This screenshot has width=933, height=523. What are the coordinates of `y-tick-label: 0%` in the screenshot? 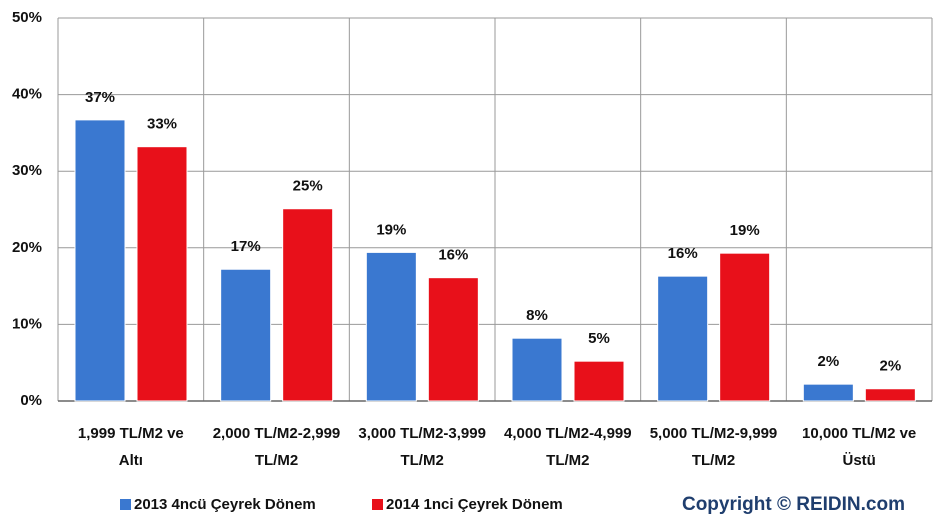 It's located at (31, 400).